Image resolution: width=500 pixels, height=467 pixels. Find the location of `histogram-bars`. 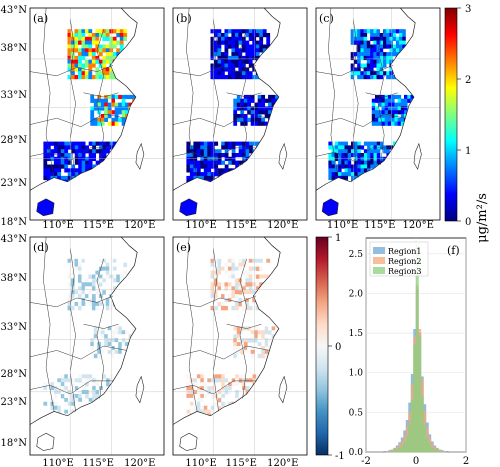

histogram-bars is located at coordinates (416, 349).